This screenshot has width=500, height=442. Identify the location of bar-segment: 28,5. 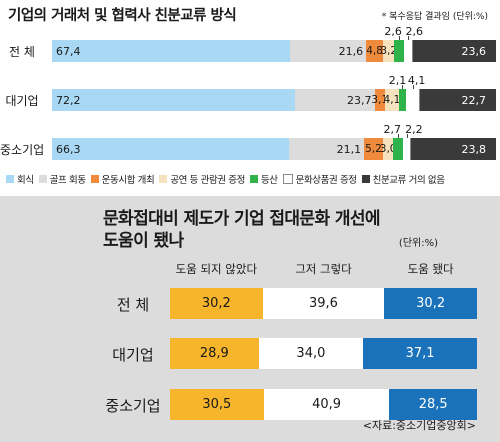
(433, 404).